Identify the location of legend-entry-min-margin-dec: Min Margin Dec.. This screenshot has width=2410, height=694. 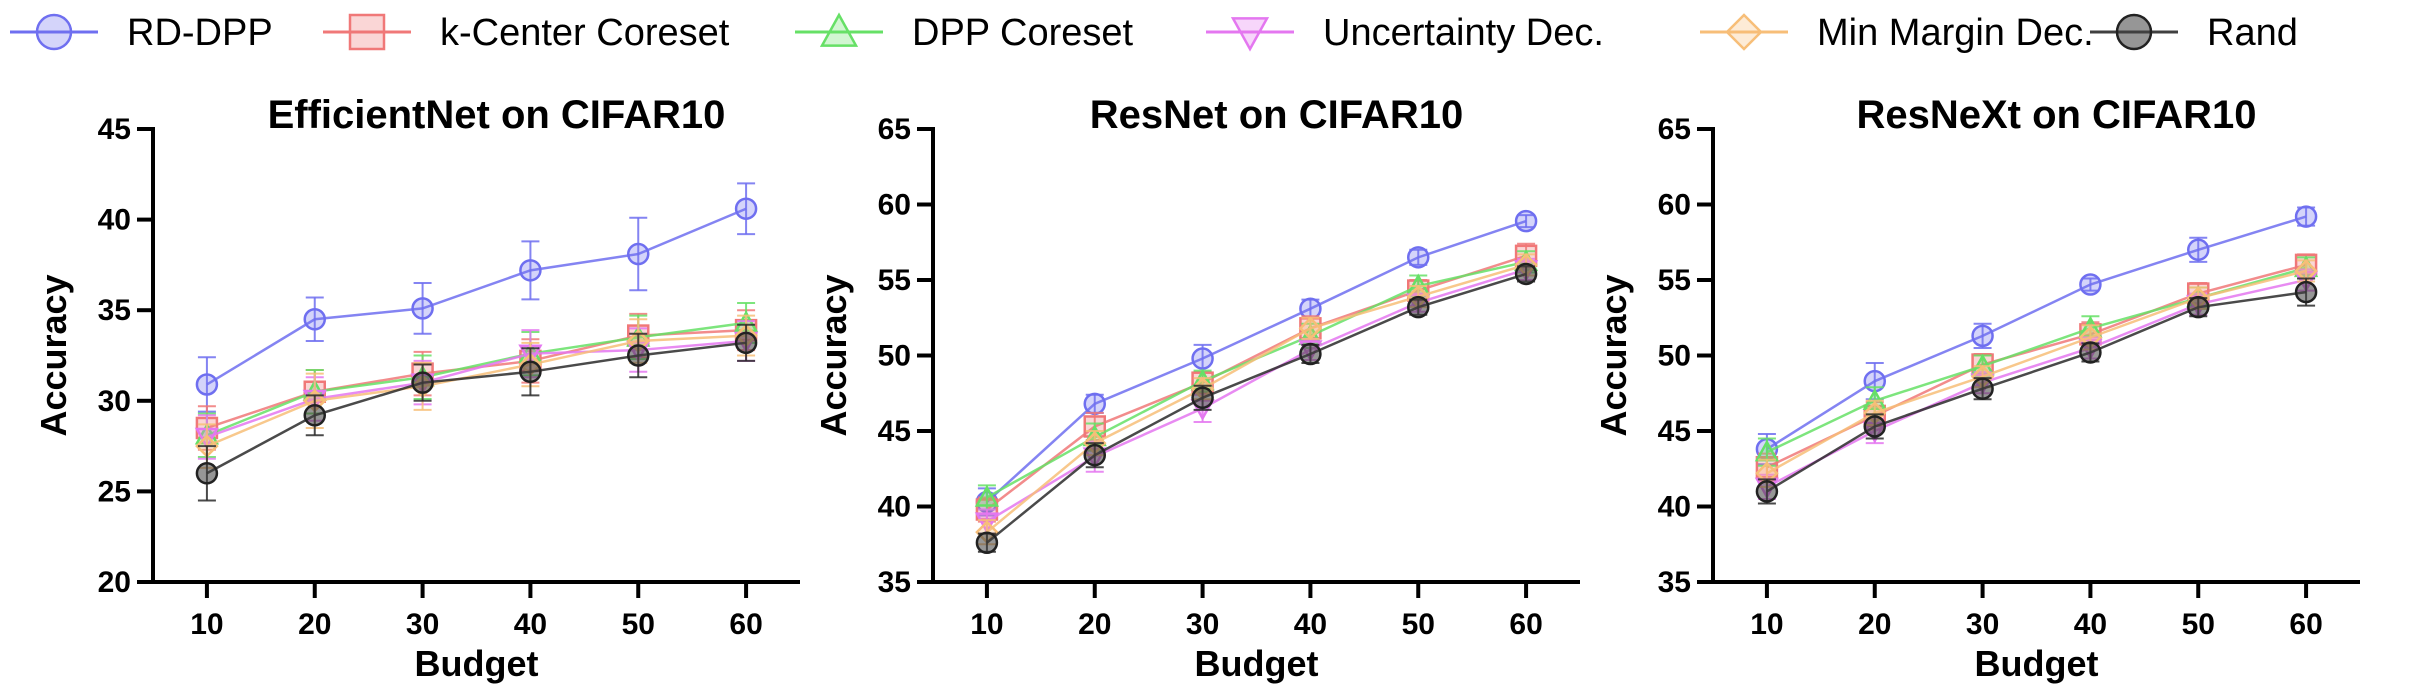
(1897, 33).